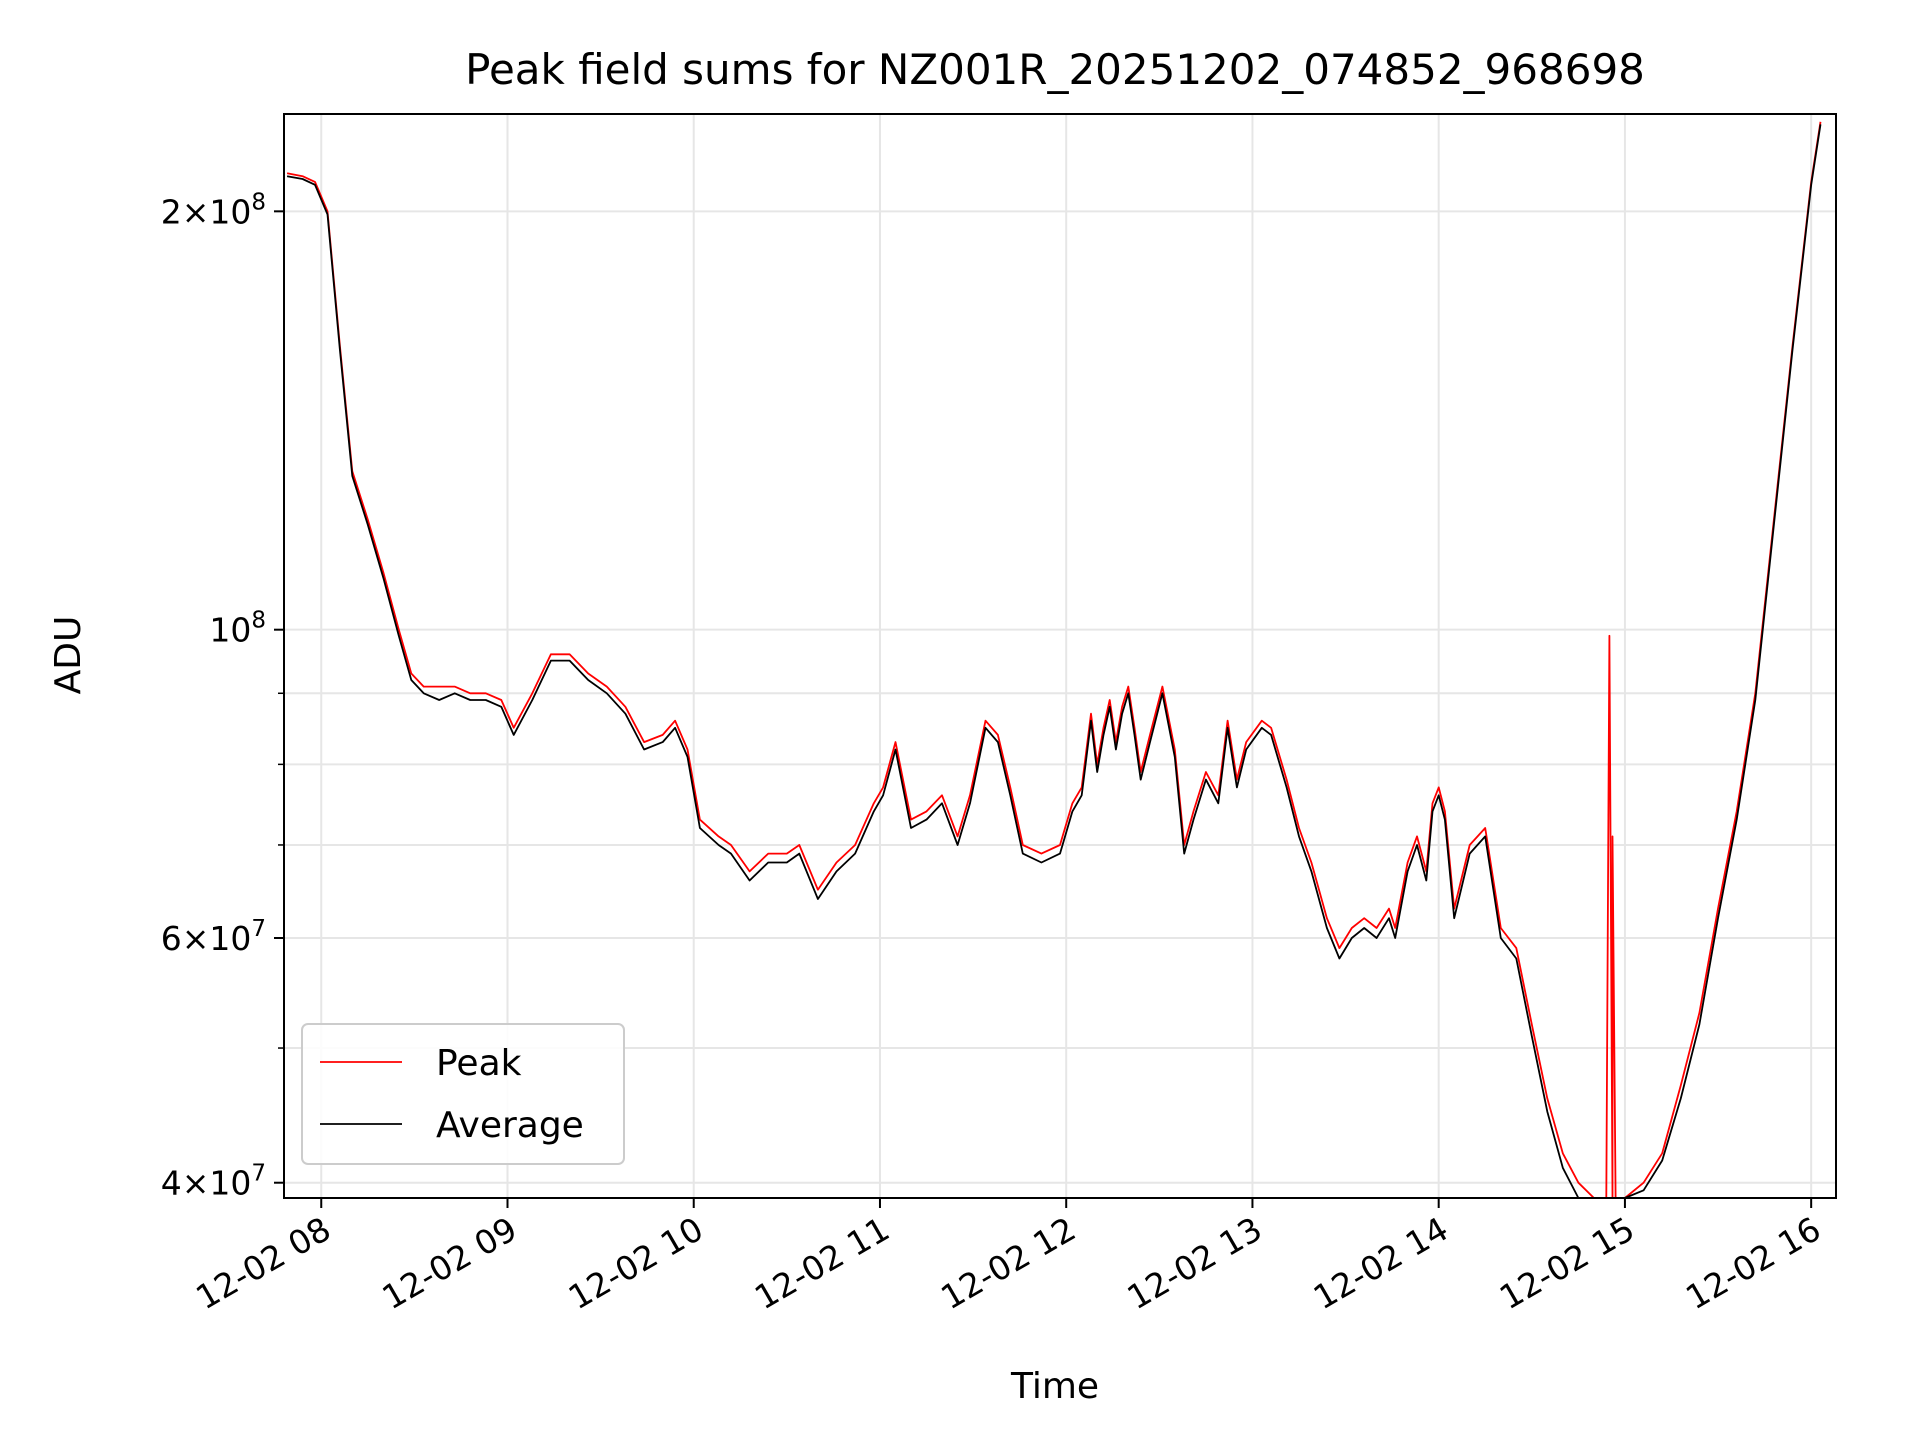 The width and height of the screenshot is (1920, 1440). I want to click on y-axis-label: ADU, so click(68, 655).